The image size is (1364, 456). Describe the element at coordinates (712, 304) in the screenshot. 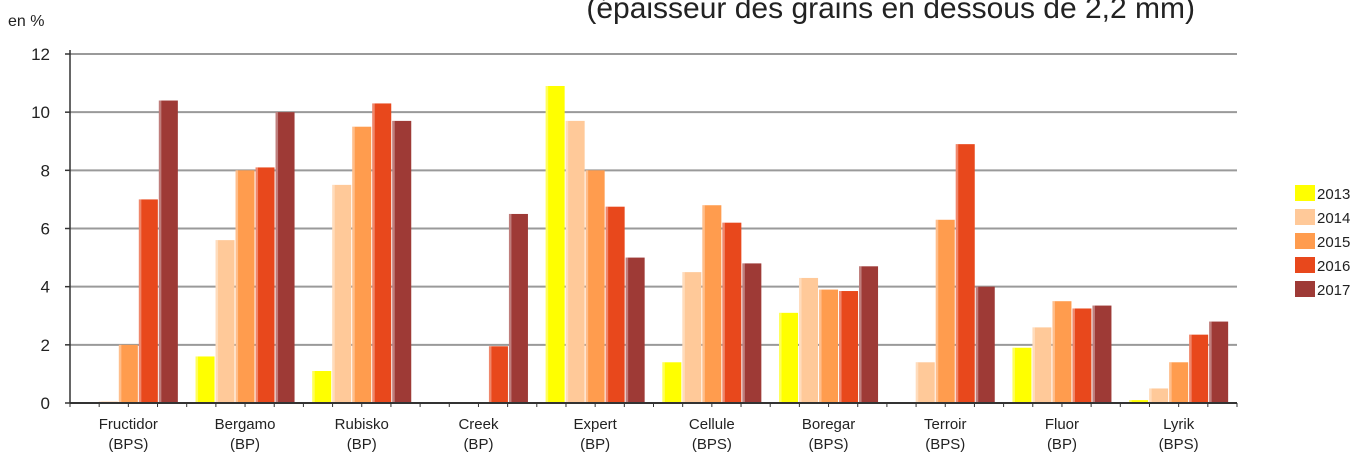

I see `bar-cellule-2015` at that location.